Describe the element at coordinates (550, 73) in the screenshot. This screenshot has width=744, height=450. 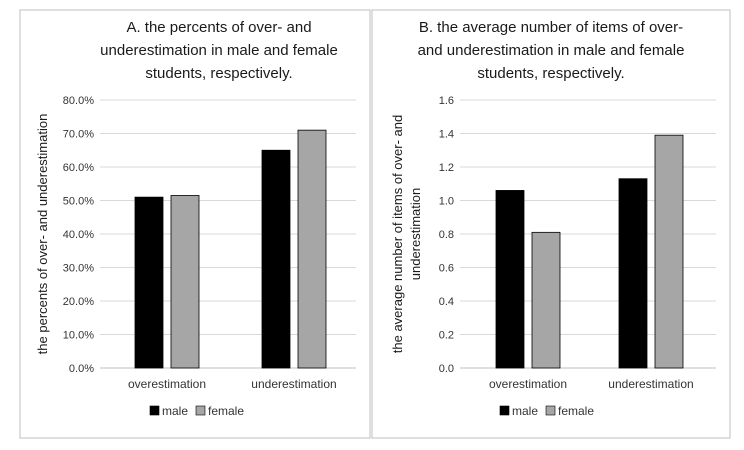
I see `panel-b-title-line-3: students, respectively.` at that location.